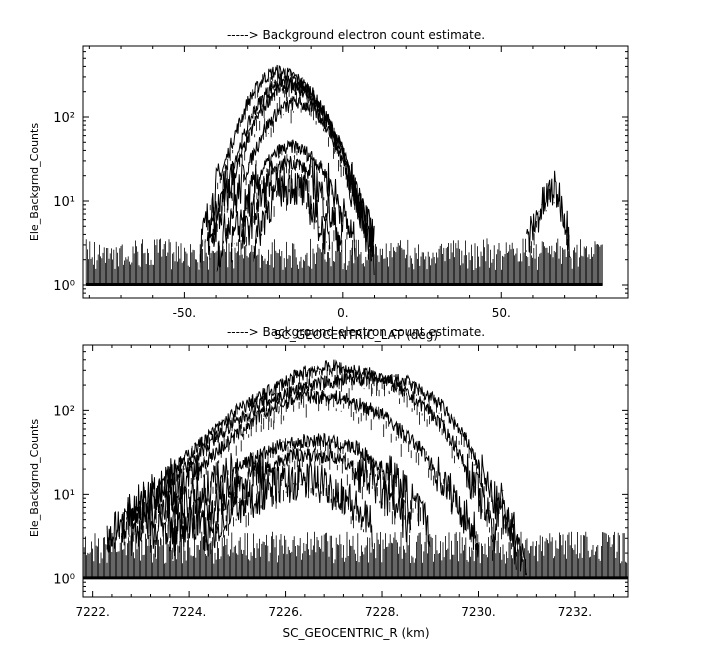 This screenshot has width=724, height=656. I want to click on x-tick-label: 7224., so click(189, 612).